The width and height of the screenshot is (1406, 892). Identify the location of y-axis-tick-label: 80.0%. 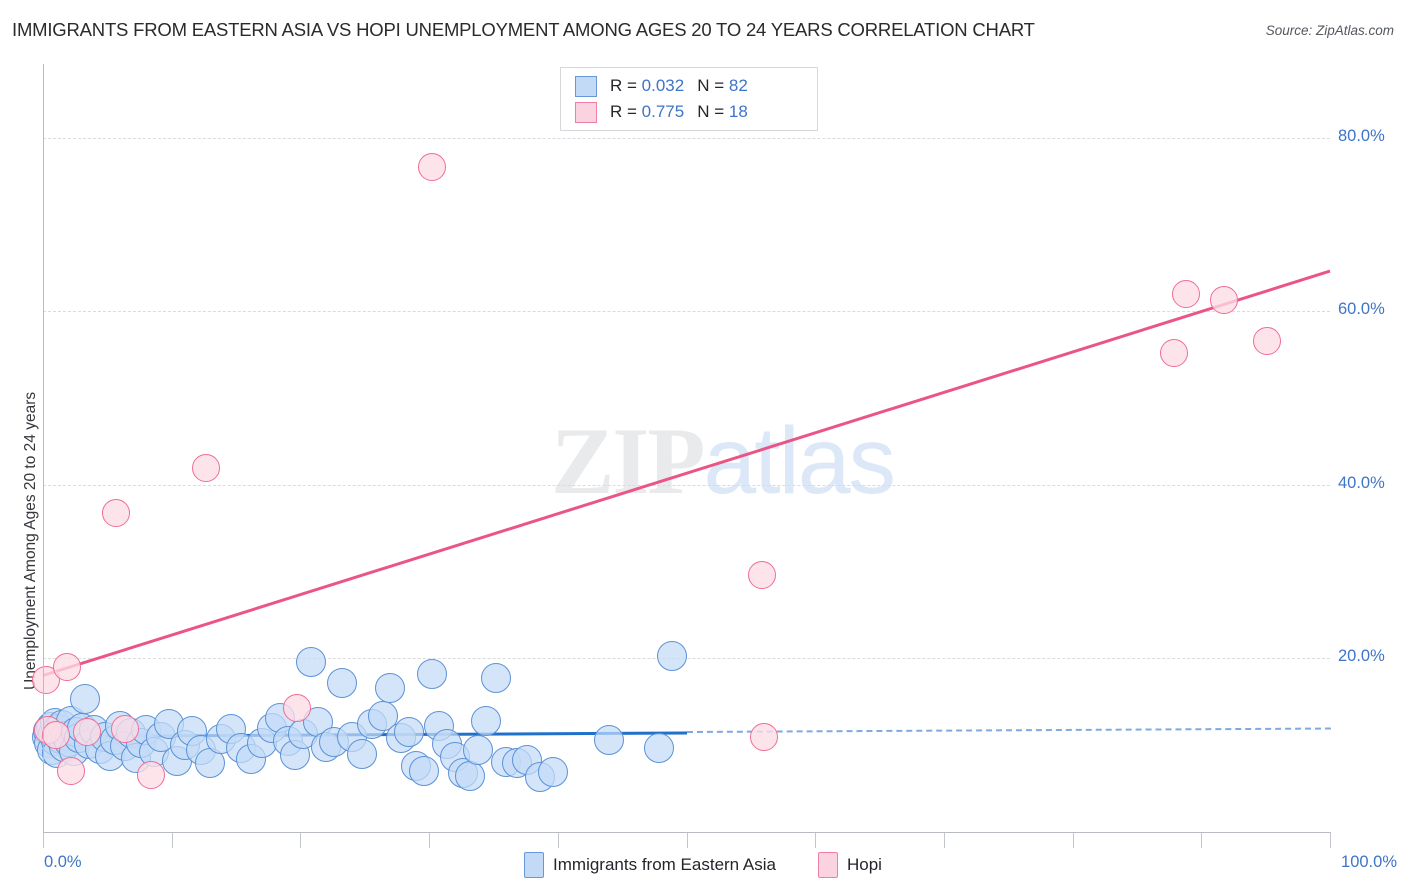
(1361, 135).